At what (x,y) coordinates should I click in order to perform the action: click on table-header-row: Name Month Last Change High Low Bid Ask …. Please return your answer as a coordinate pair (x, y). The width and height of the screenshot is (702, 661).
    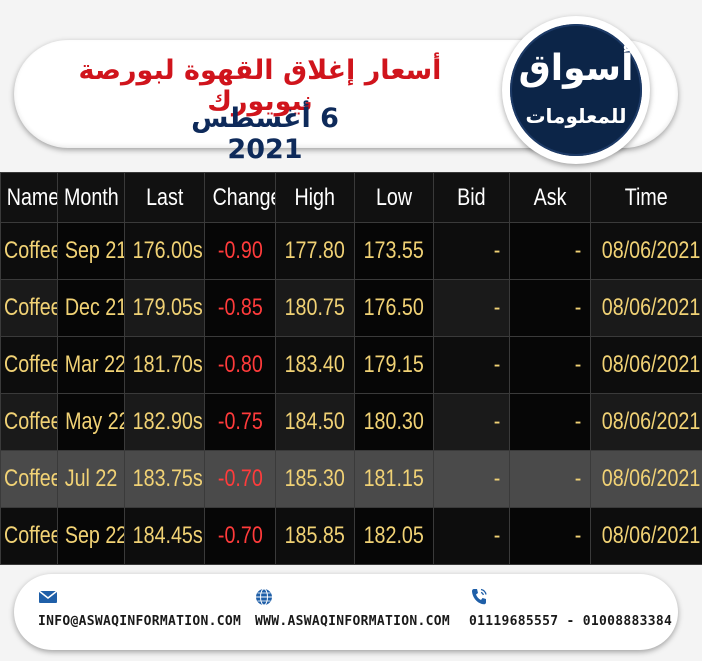
    Looking at the image, I should click on (351, 197).